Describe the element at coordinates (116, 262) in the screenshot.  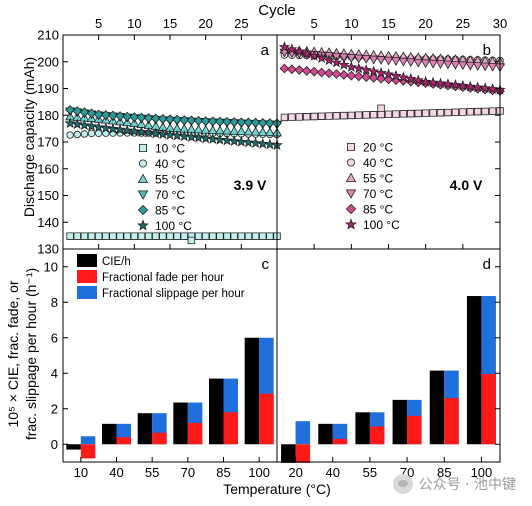
I see `bar-legend-label: CIE/h` at that location.